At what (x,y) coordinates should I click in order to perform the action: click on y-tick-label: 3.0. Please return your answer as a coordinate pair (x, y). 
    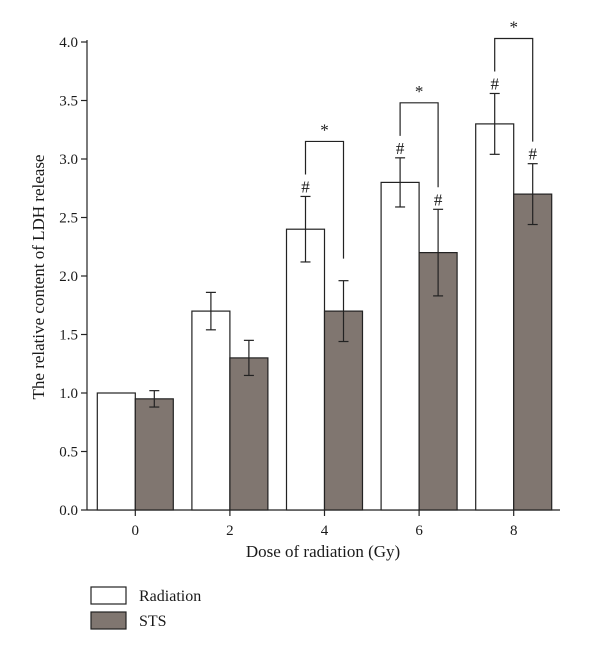
    Looking at the image, I should click on (68, 160).